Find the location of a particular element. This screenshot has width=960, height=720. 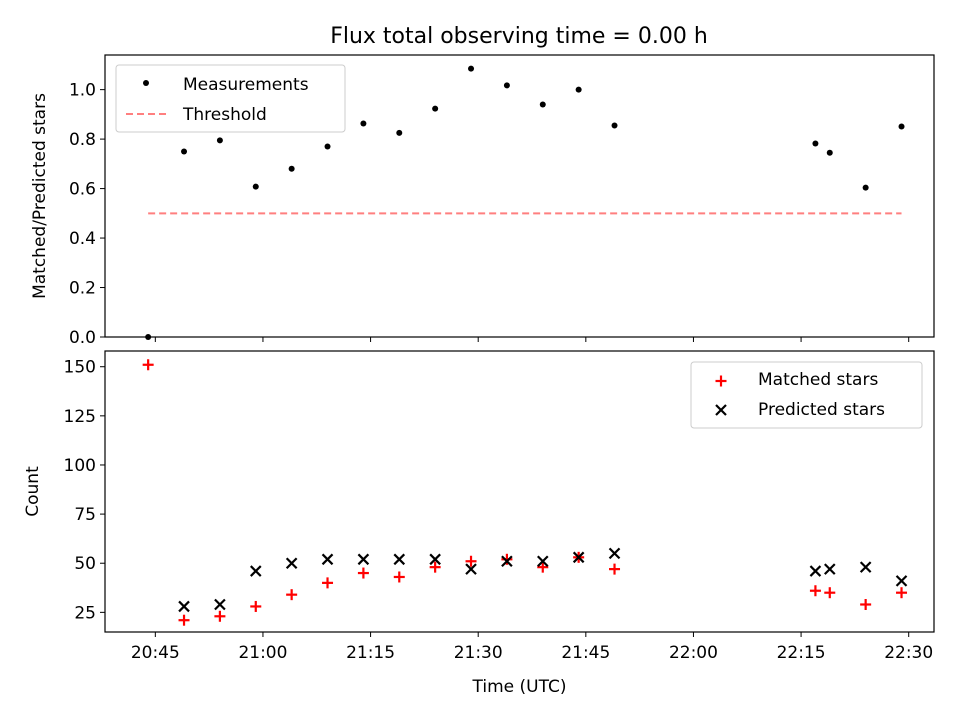

y-tick-label: 1.0 is located at coordinates (82, 91).